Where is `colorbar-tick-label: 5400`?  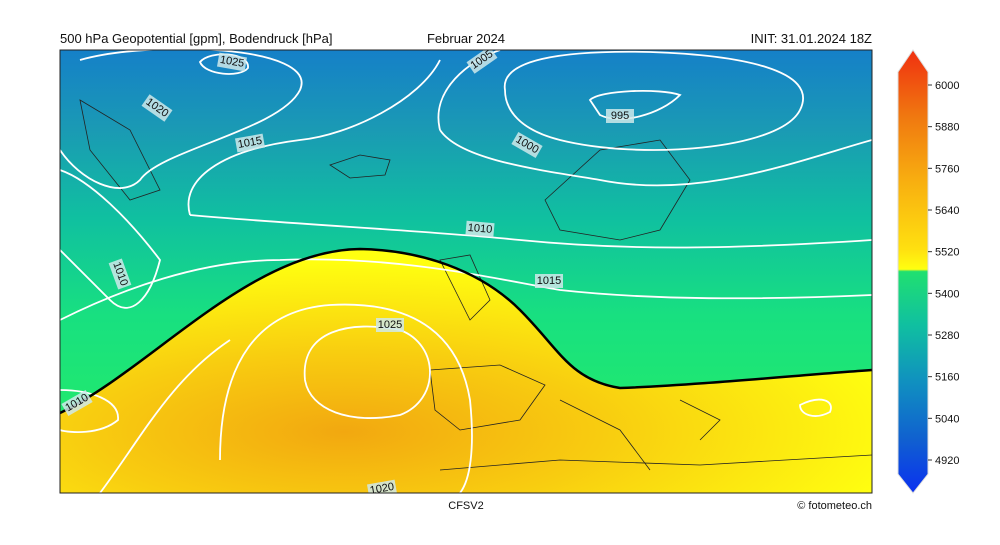 colorbar-tick-label: 5400 is located at coordinates (947, 294).